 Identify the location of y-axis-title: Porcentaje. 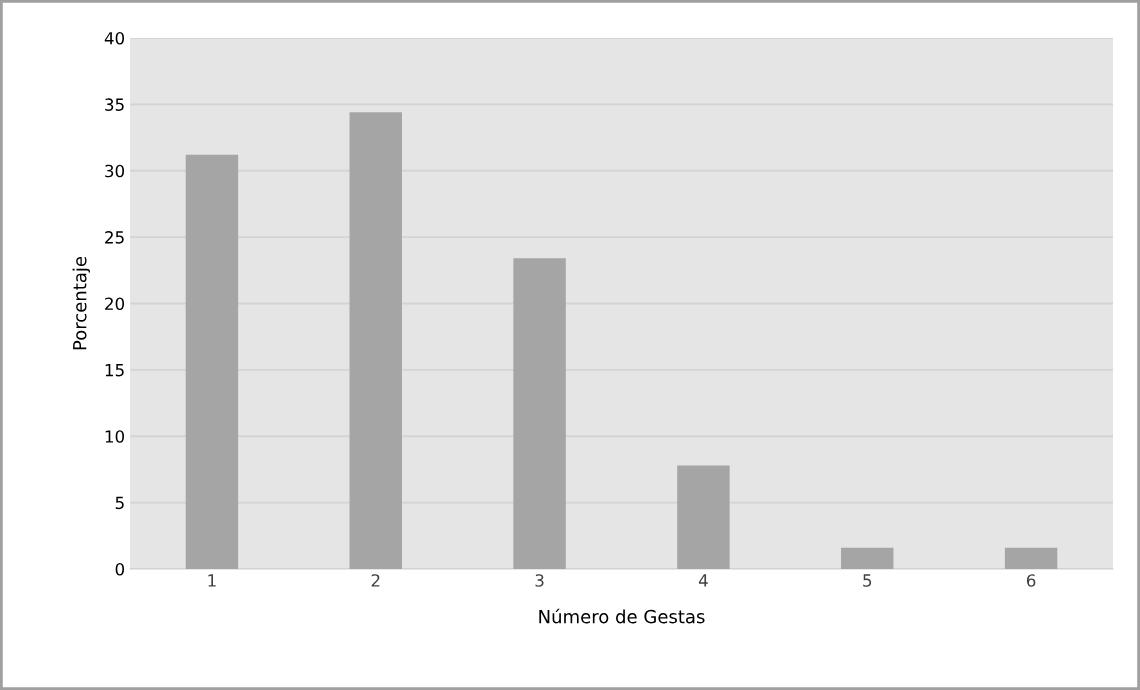
(81, 303).